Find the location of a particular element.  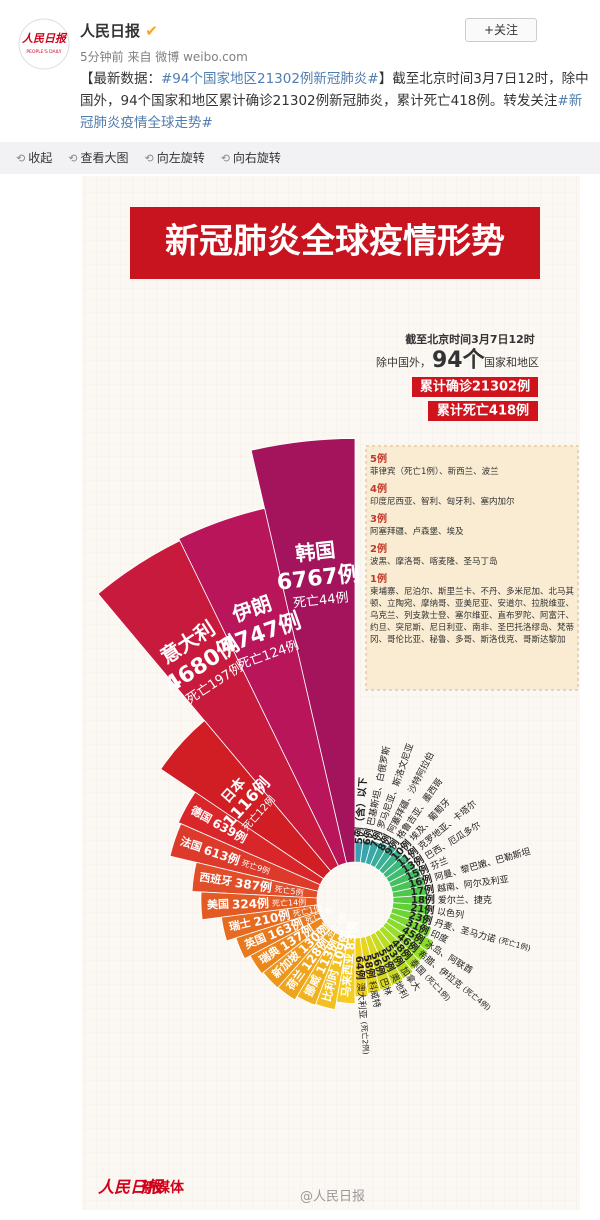

death-label: 死亡197例 is located at coordinates (215, 683).